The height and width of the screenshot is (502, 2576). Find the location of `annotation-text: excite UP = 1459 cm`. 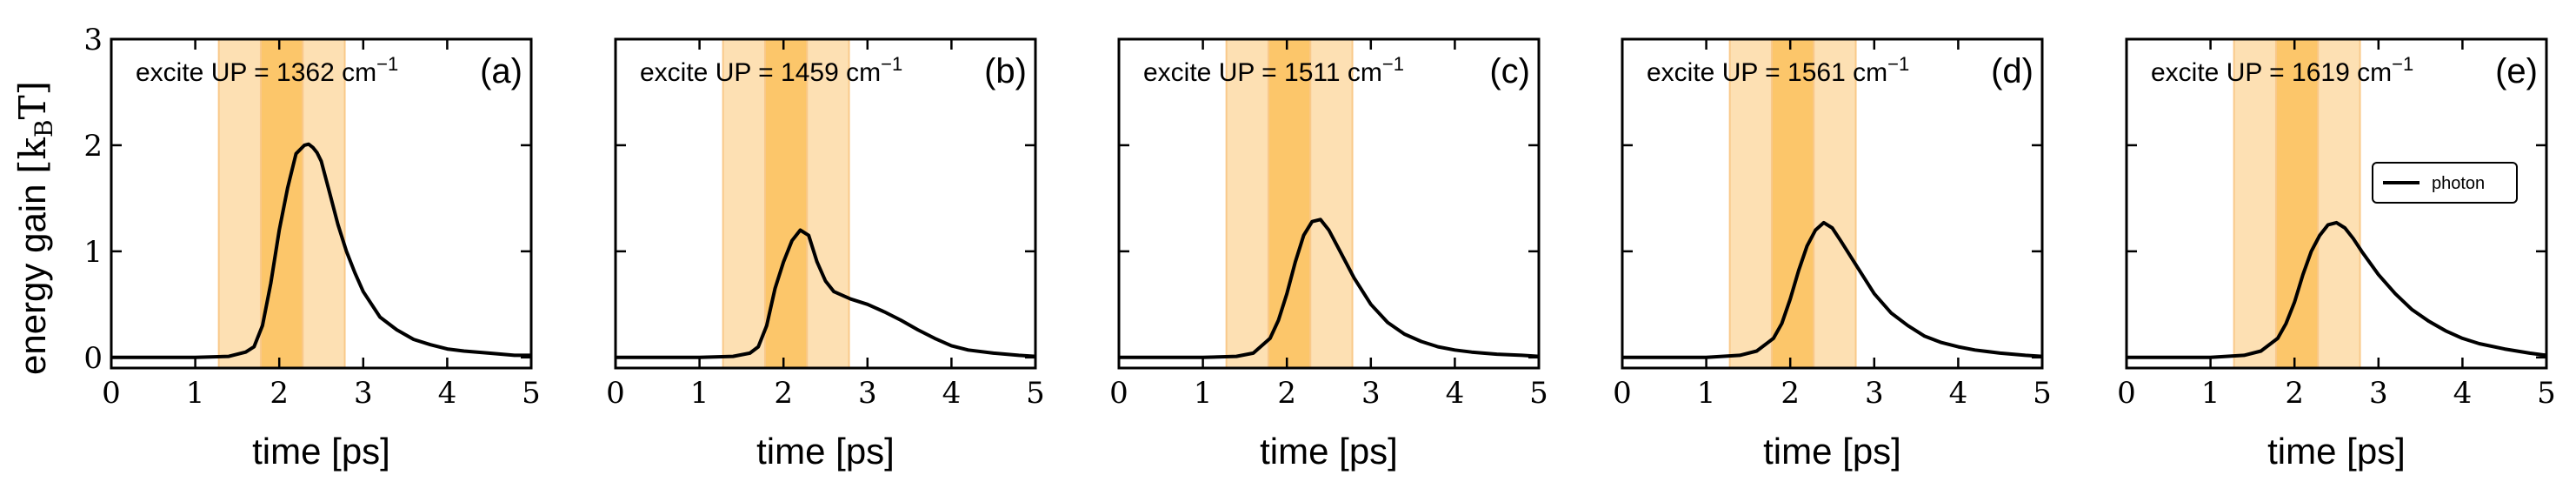

annotation-text: excite UP = 1459 cm is located at coordinates (760, 72).